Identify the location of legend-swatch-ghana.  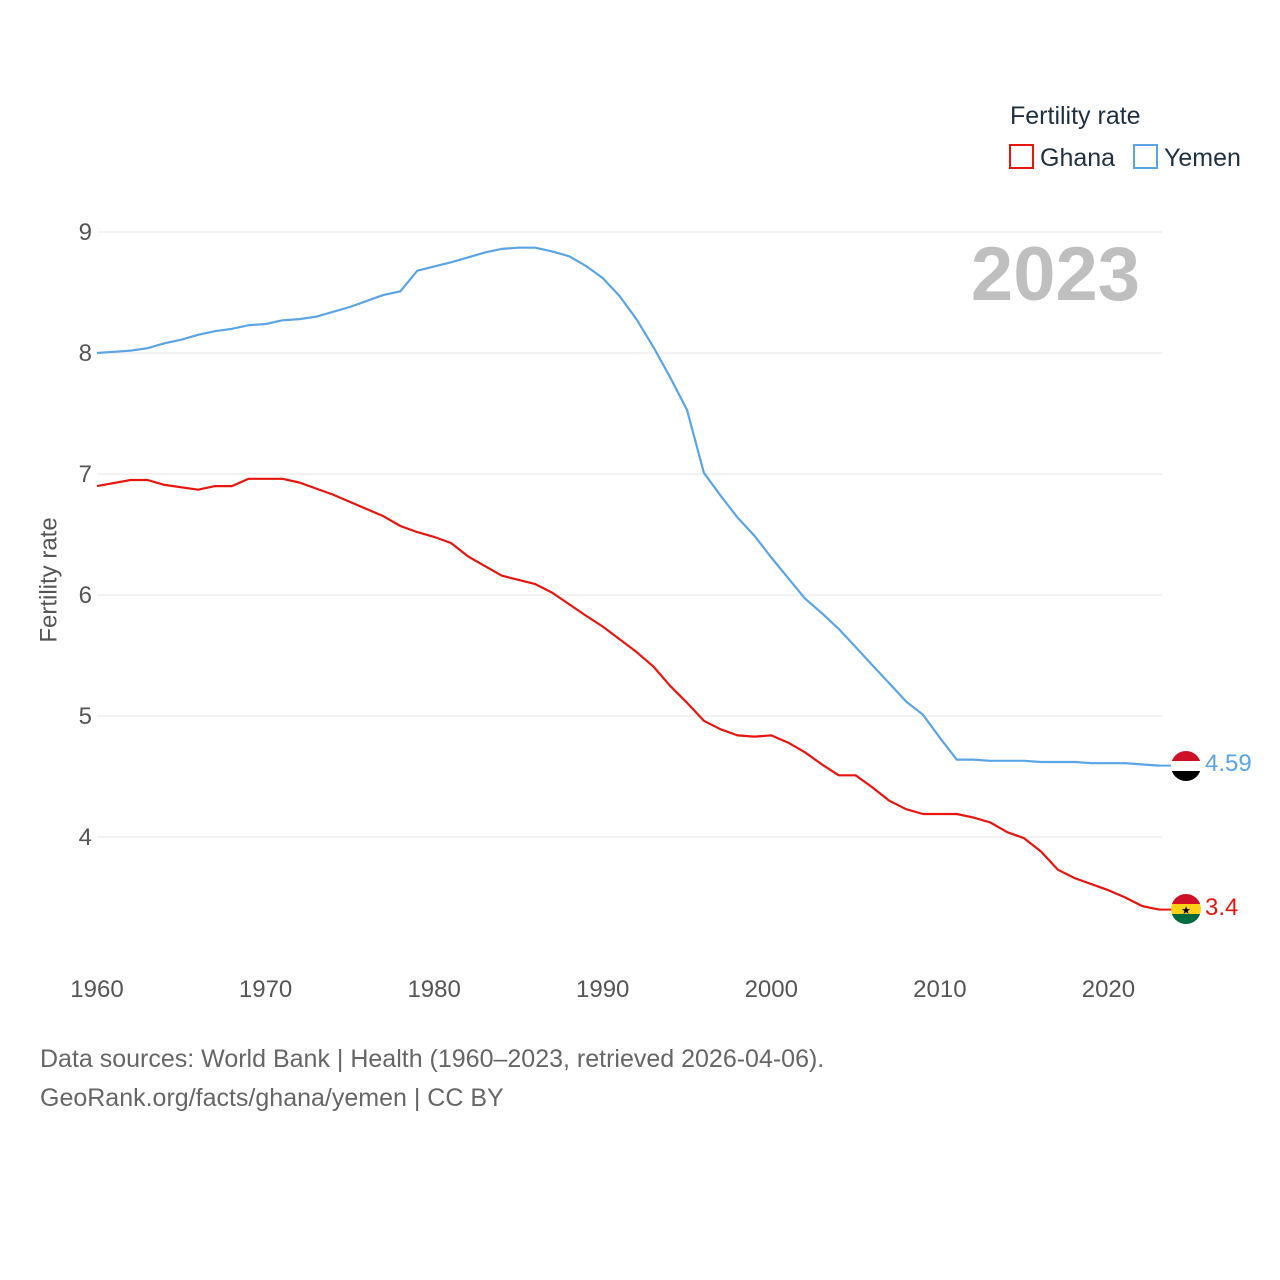
(1021, 156).